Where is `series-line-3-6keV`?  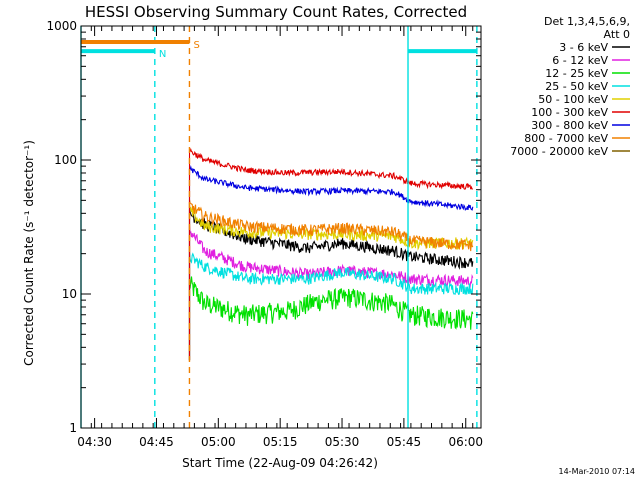
series-line-3-6keV is located at coordinates (331, 285).